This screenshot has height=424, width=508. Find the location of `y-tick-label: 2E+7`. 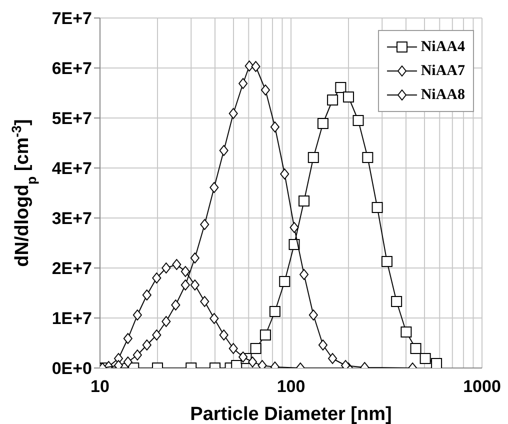

y-tick-label: 2E+7 is located at coordinates (72, 268).